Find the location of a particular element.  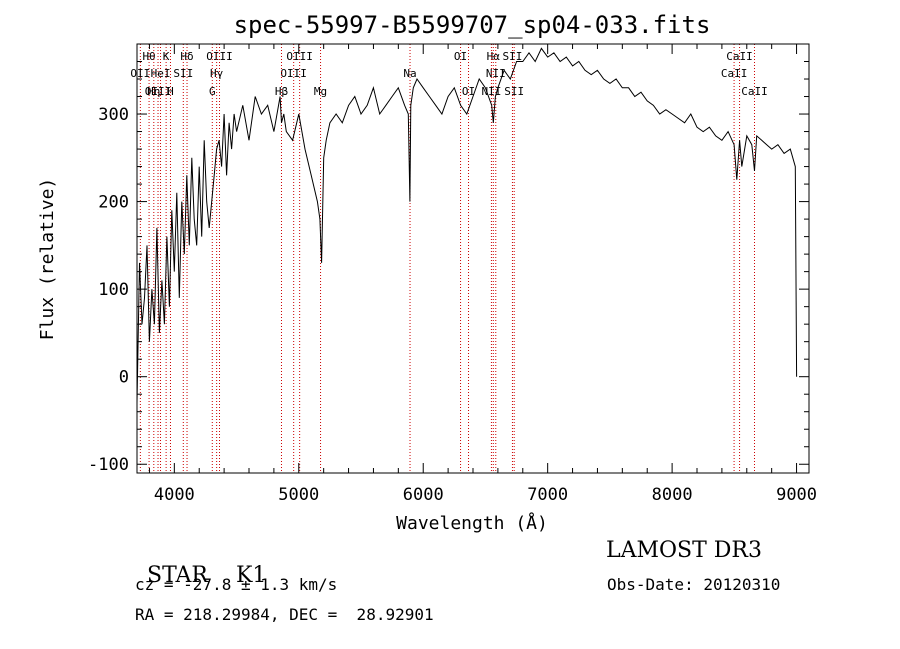

line-label-8: Hδ is located at coordinates (186, 56).